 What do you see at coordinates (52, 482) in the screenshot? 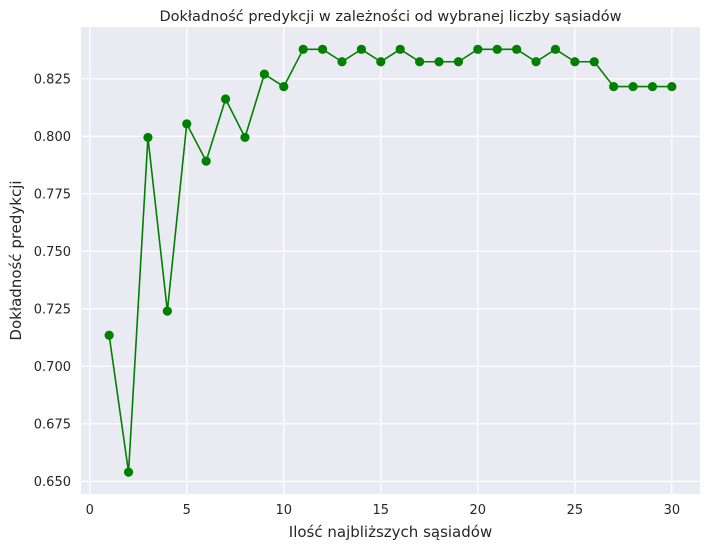
I see `y-tick-label: 0.650` at bounding box center [52, 482].